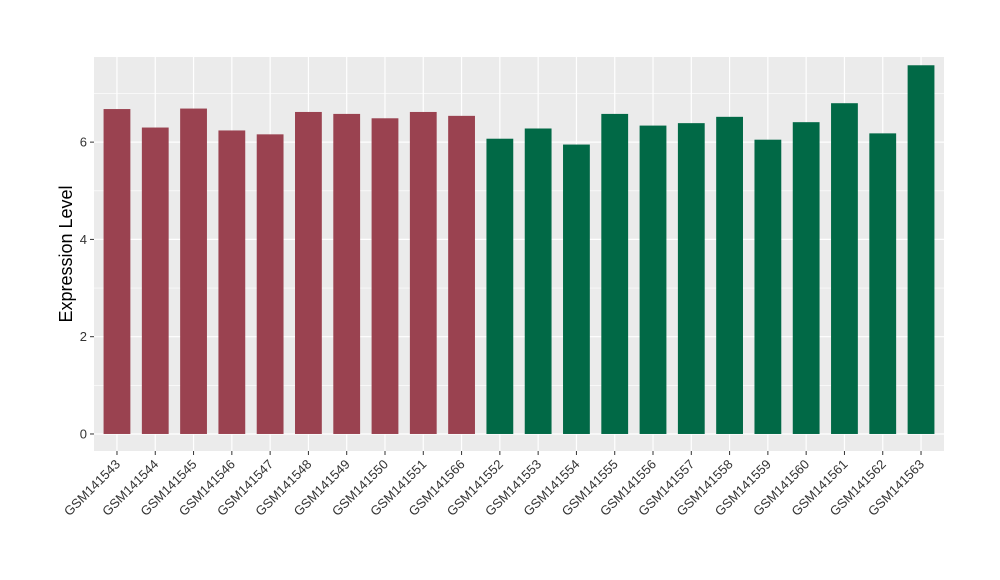 This screenshot has width=1000, height=580. I want to click on y-axis-ticks: 0 2 4 6, so click(87, 288).